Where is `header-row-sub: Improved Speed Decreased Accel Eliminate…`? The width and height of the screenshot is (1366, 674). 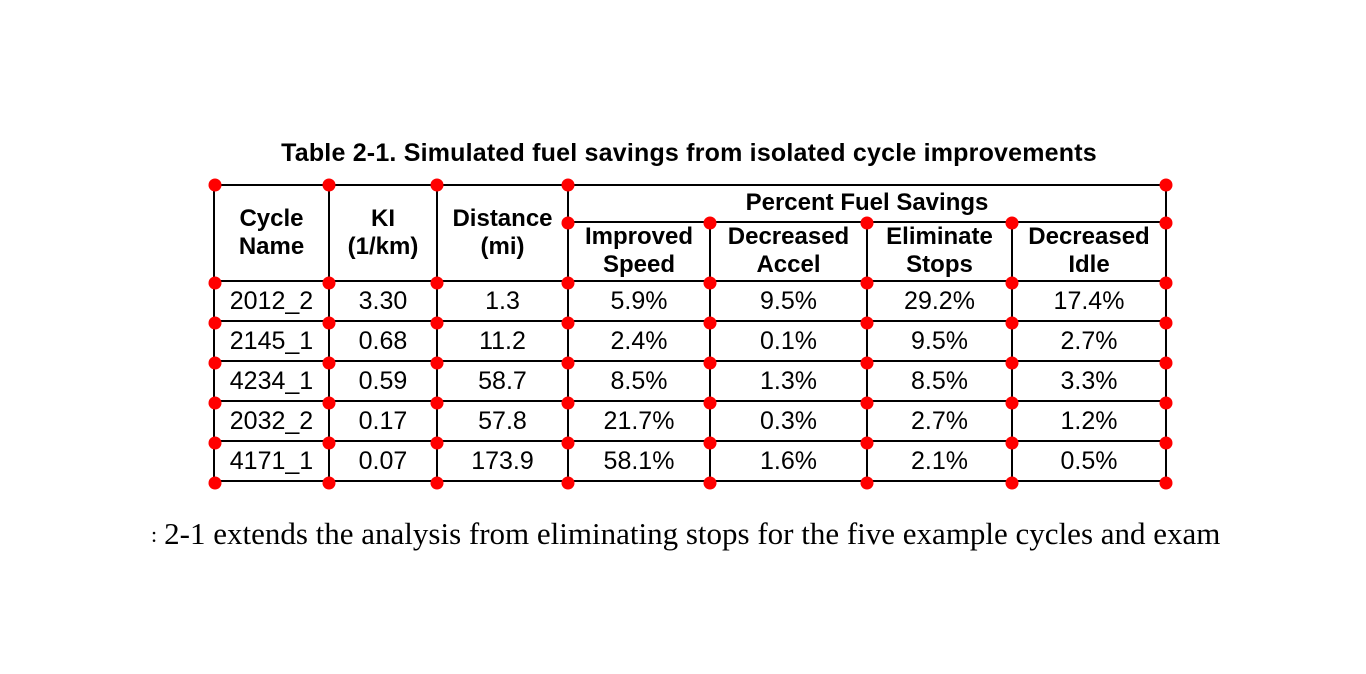 header-row-sub: Improved Speed Decreased Accel Eliminate… is located at coordinates (690, 251).